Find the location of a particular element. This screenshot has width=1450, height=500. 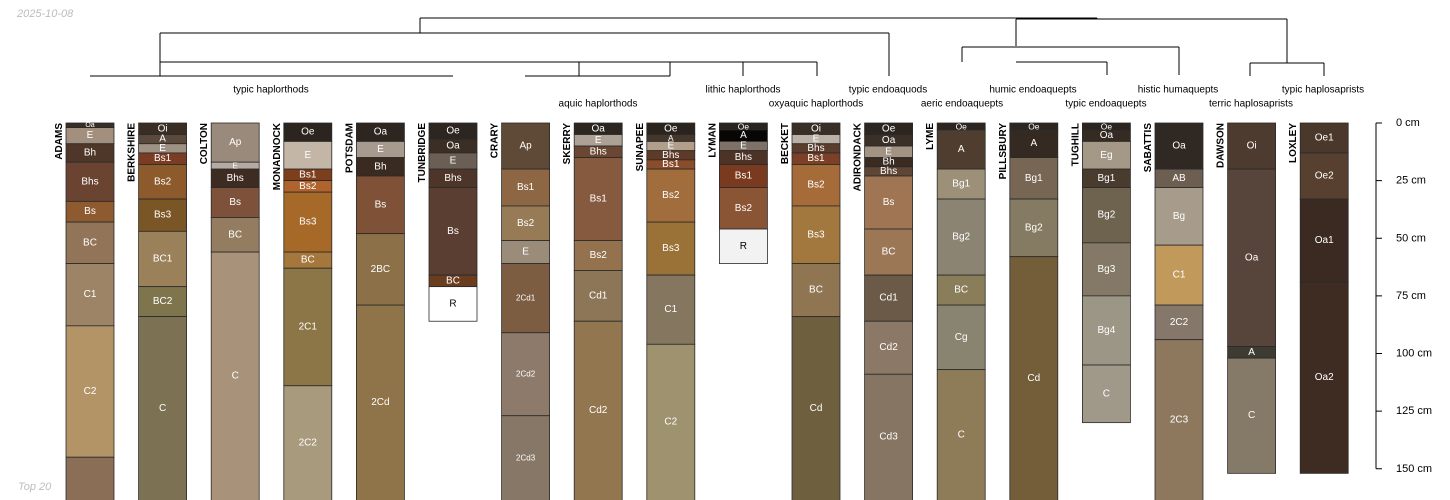

horizon-label-adirondack-2: Oa is located at coordinates (889, 140).